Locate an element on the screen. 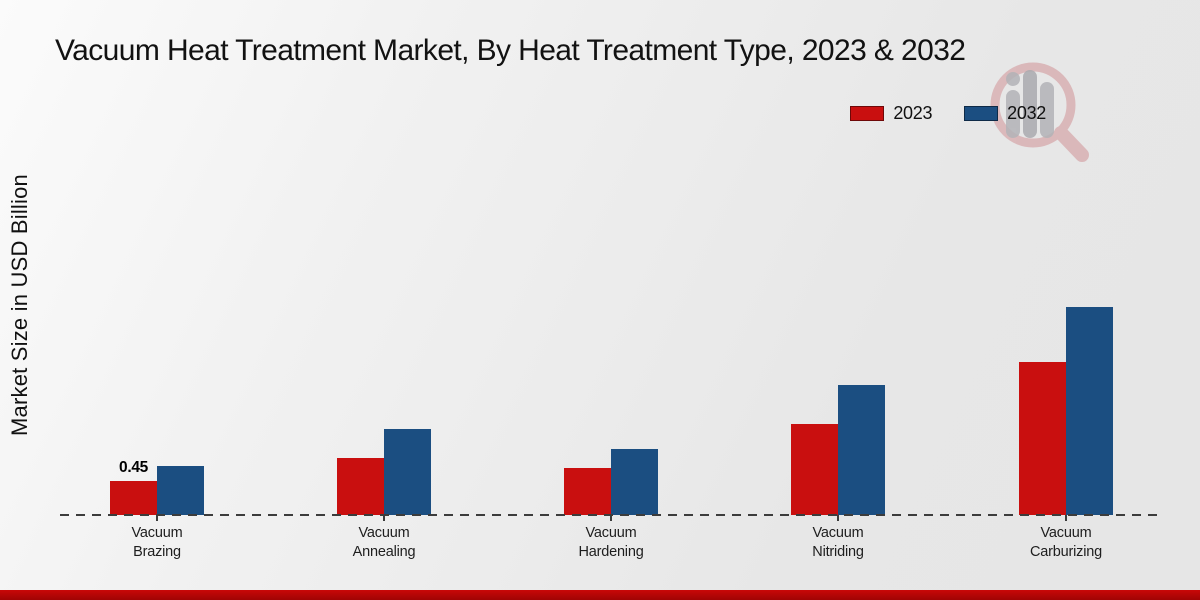 The height and width of the screenshot is (600, 1200). bar-2023-vacuum-nitriding is located at coordinates (814, 469).